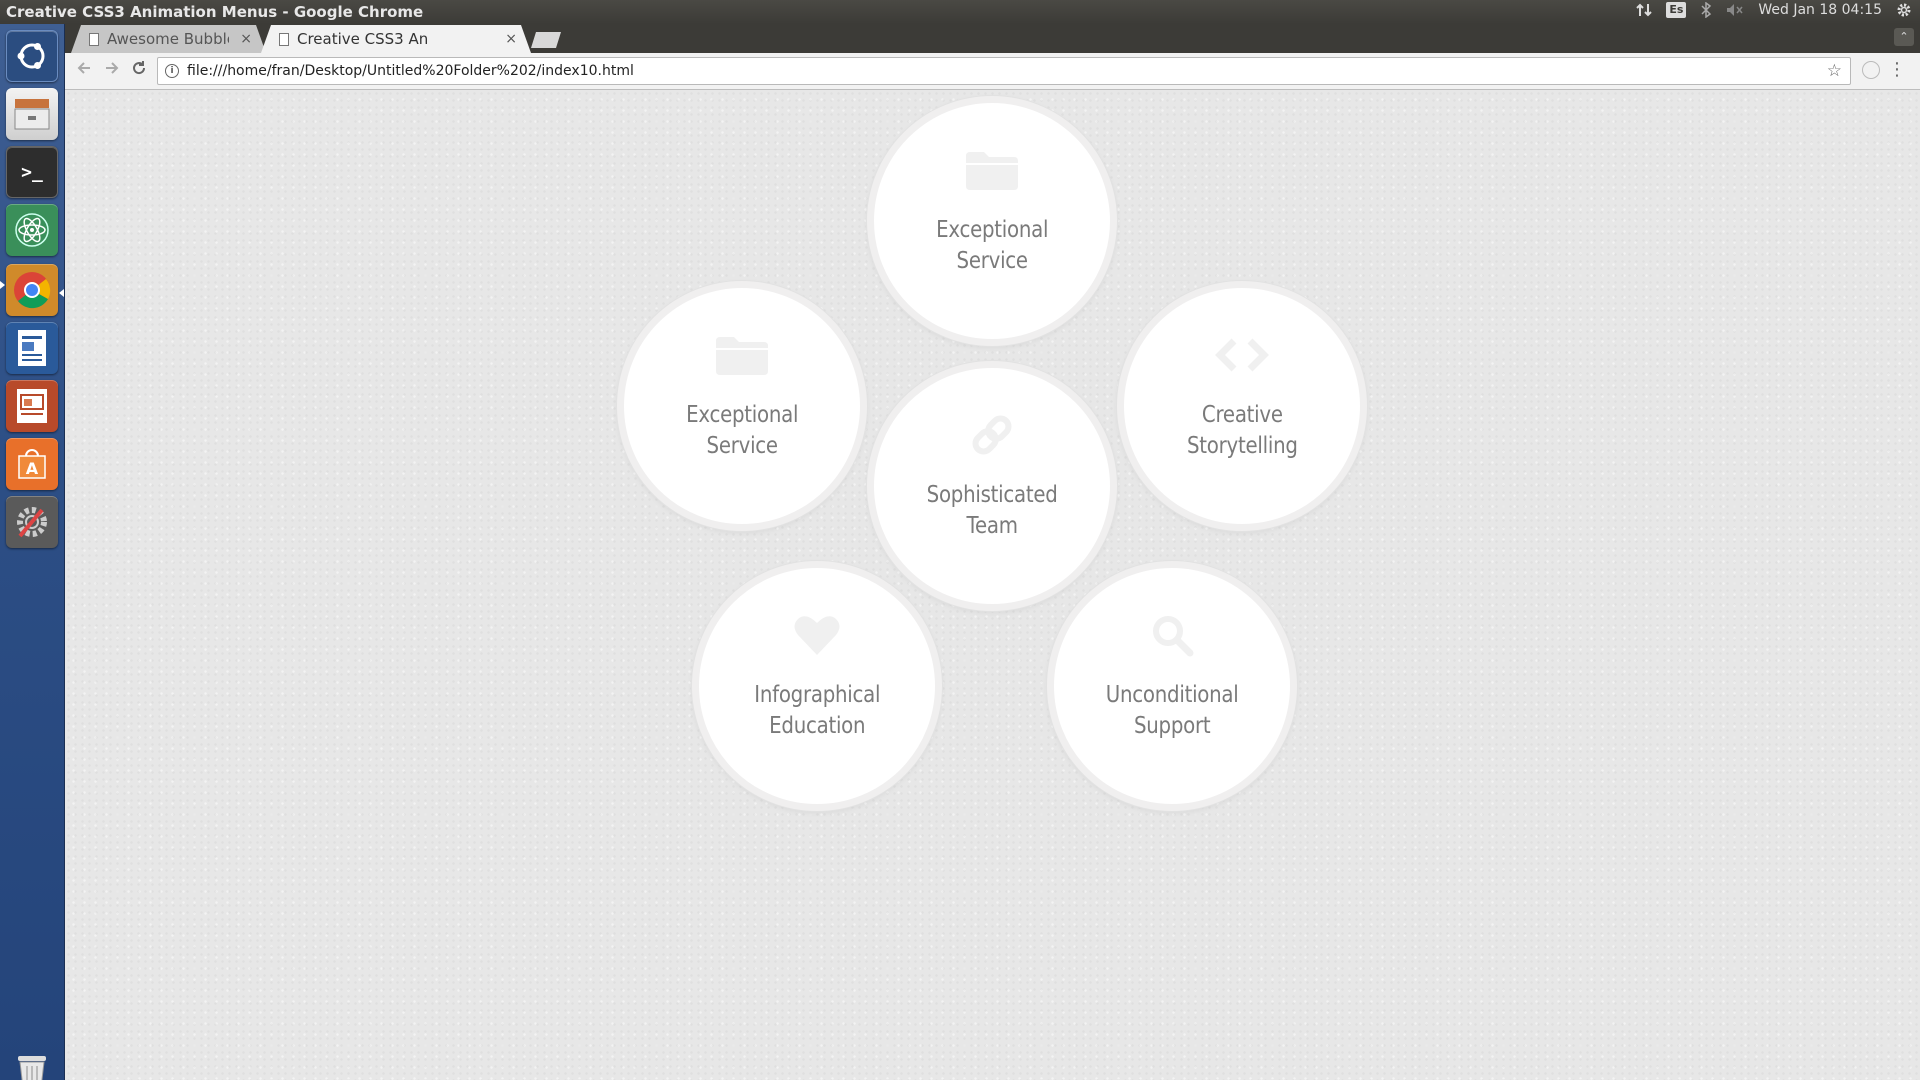 The image size is (1920, 1080). What do you see at coordinates (1676, 10) in the screenshot?
I see `keyboard-icon: Es` at bounding box center [1676, 10].